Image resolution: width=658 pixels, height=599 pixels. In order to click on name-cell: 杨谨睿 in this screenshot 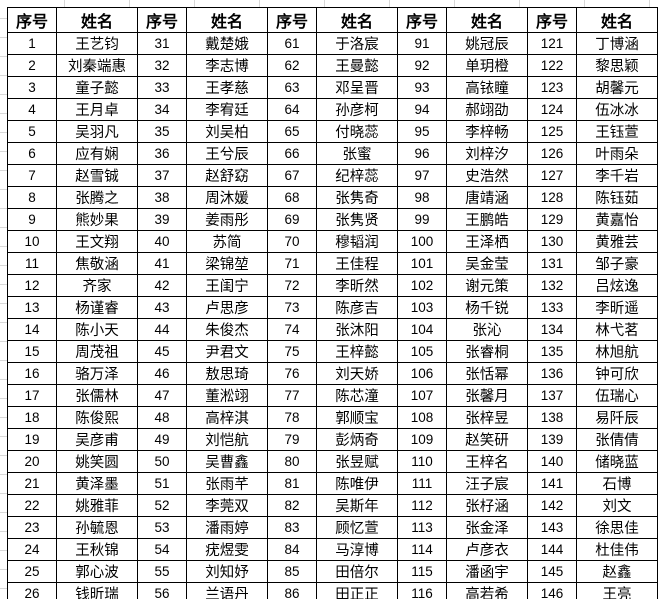, I will do `click(97, 307)`.